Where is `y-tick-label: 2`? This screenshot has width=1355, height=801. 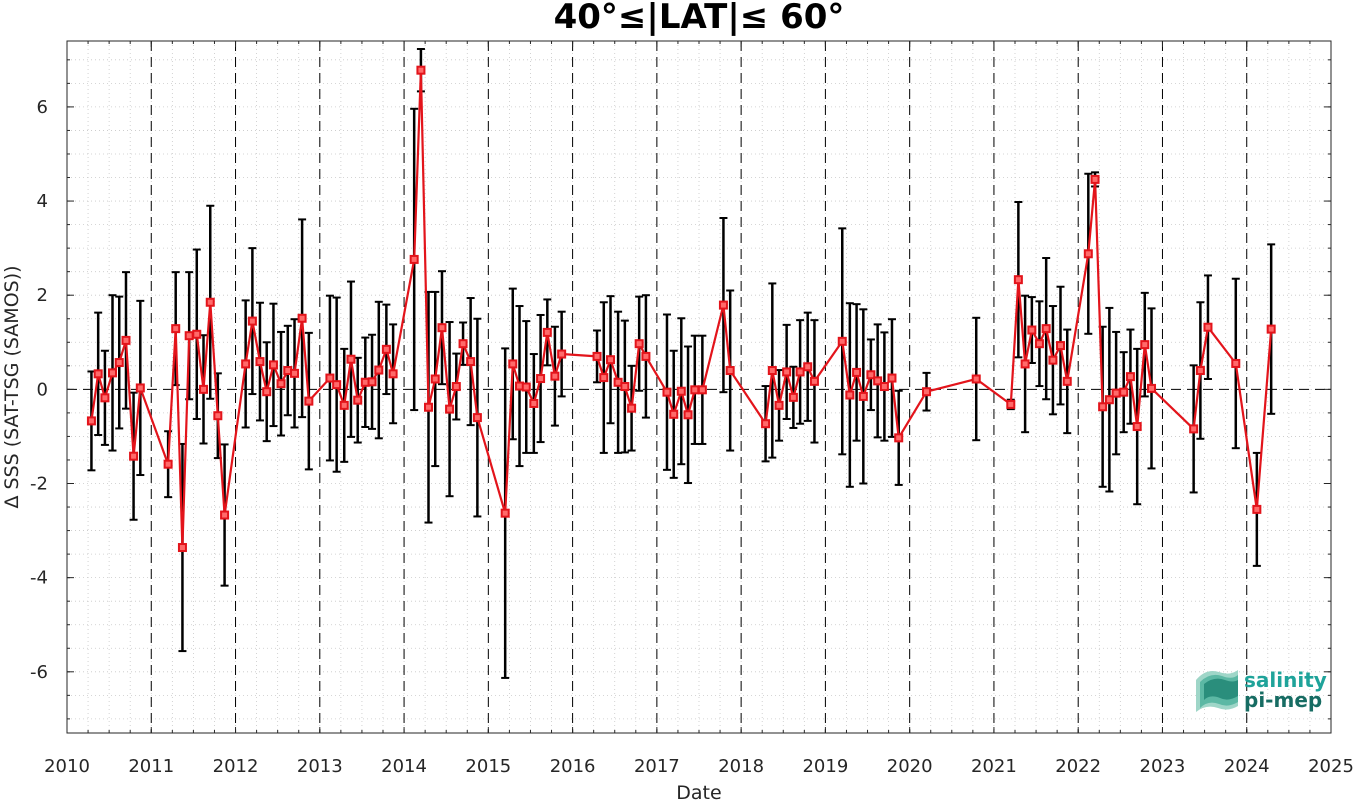 y-tick-label: 2 is located at coordinates (42, 295).